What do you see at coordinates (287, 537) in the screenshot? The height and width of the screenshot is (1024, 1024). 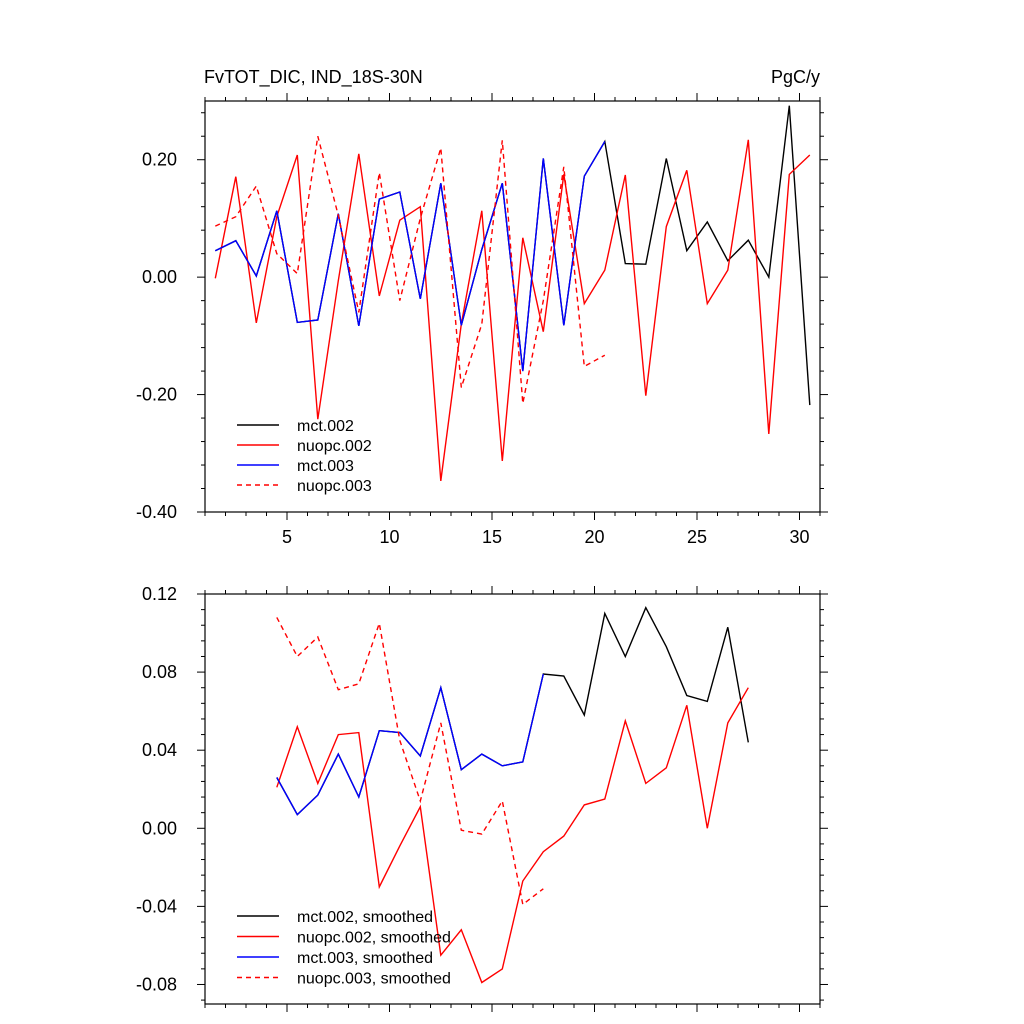 I see `x-tick-label: 5` at bounding box center [287, 537].